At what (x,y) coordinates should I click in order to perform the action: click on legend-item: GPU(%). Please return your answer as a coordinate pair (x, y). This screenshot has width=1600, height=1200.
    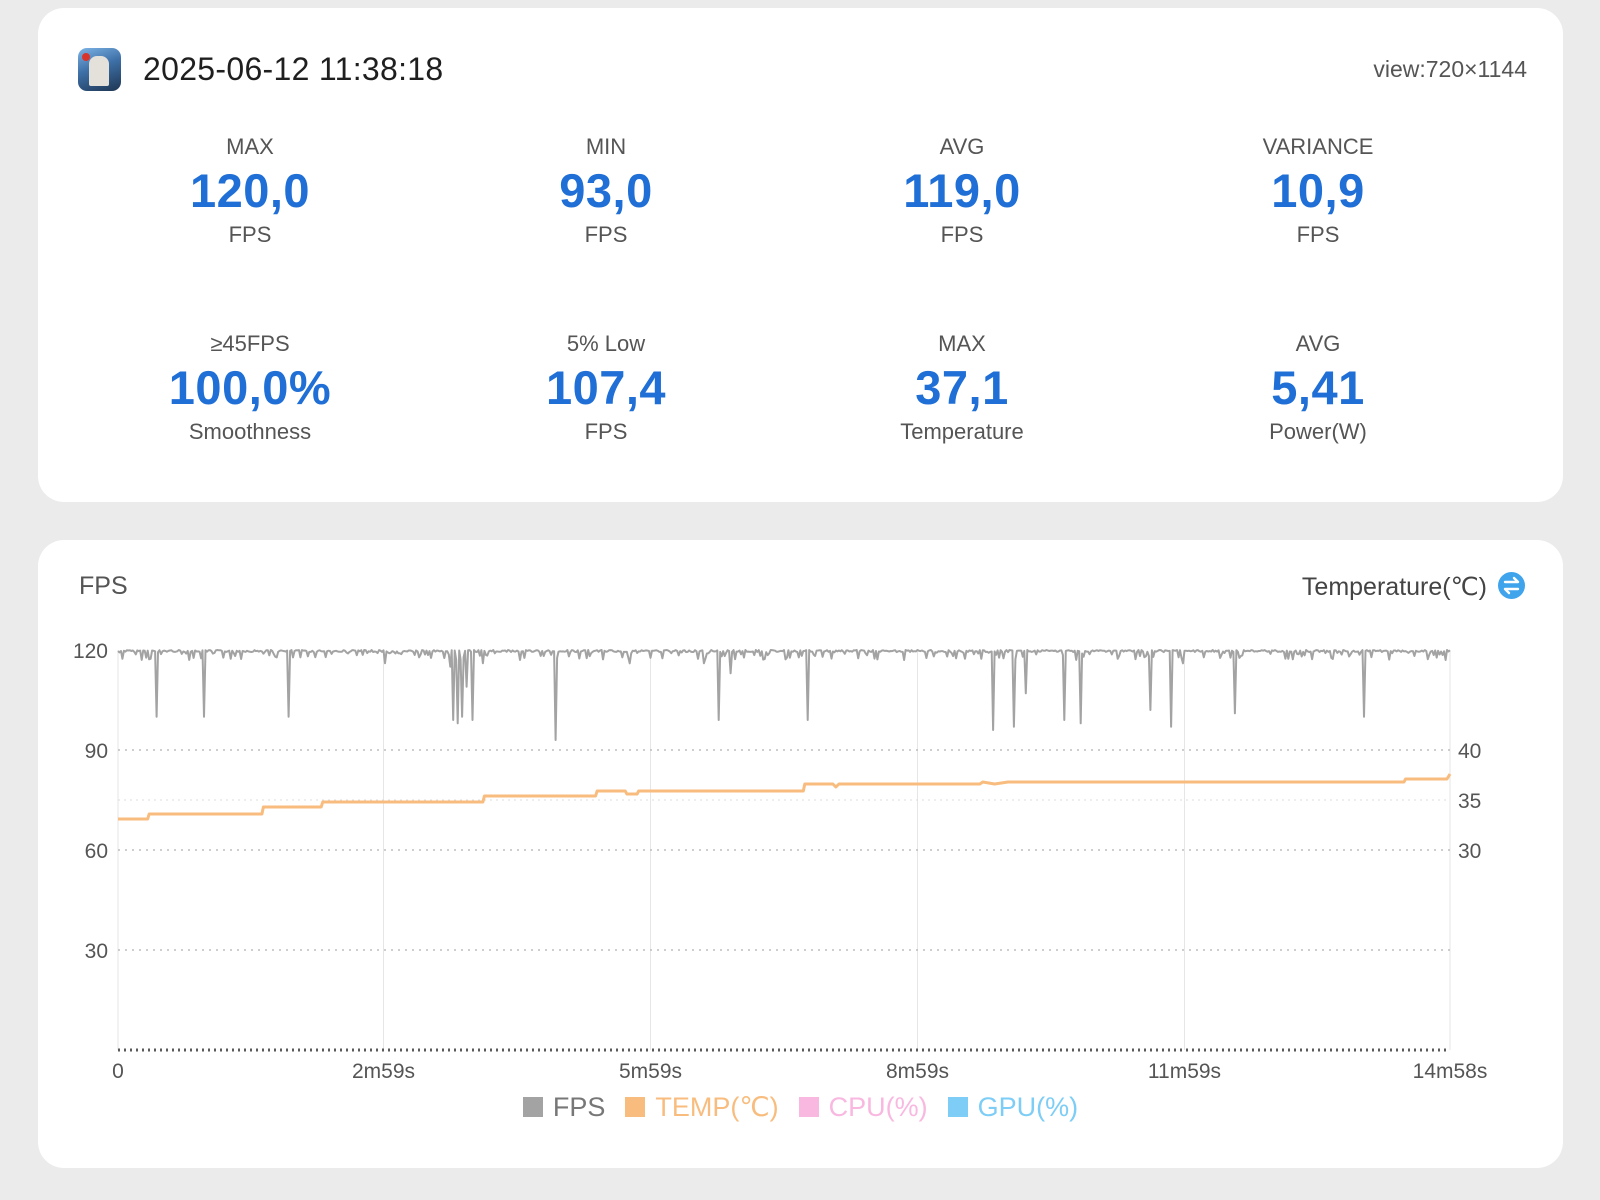
    Looking at the image, I should click on (1013, 1107).